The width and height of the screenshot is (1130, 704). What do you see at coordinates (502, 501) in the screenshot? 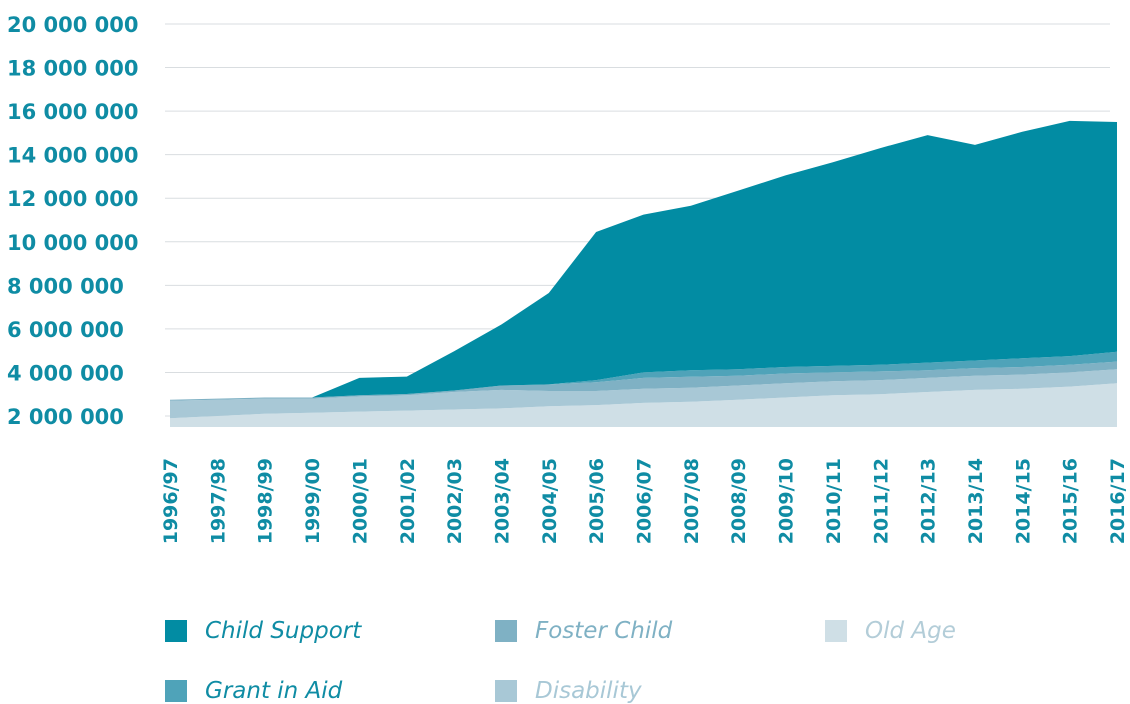
I see `x-tick-label: 2003/04` at bounding box center [502, 501].